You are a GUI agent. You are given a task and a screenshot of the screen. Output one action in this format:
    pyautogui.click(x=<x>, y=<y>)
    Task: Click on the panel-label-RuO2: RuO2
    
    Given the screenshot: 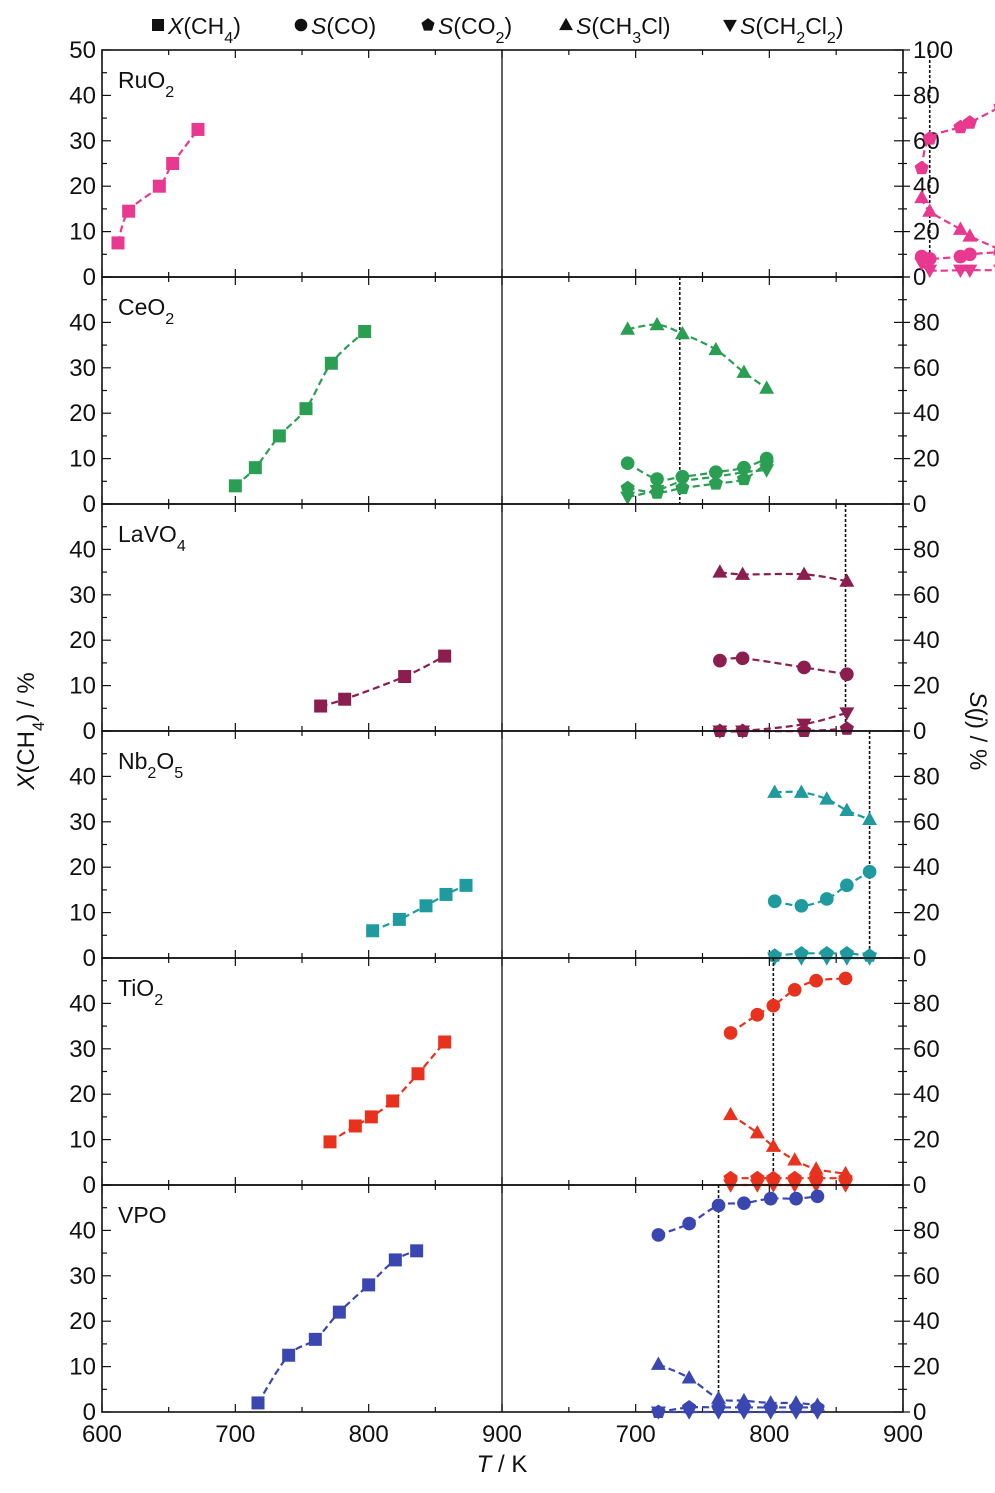 What is the action you would take?
    pyautogui.click(x=146, y=84)
    